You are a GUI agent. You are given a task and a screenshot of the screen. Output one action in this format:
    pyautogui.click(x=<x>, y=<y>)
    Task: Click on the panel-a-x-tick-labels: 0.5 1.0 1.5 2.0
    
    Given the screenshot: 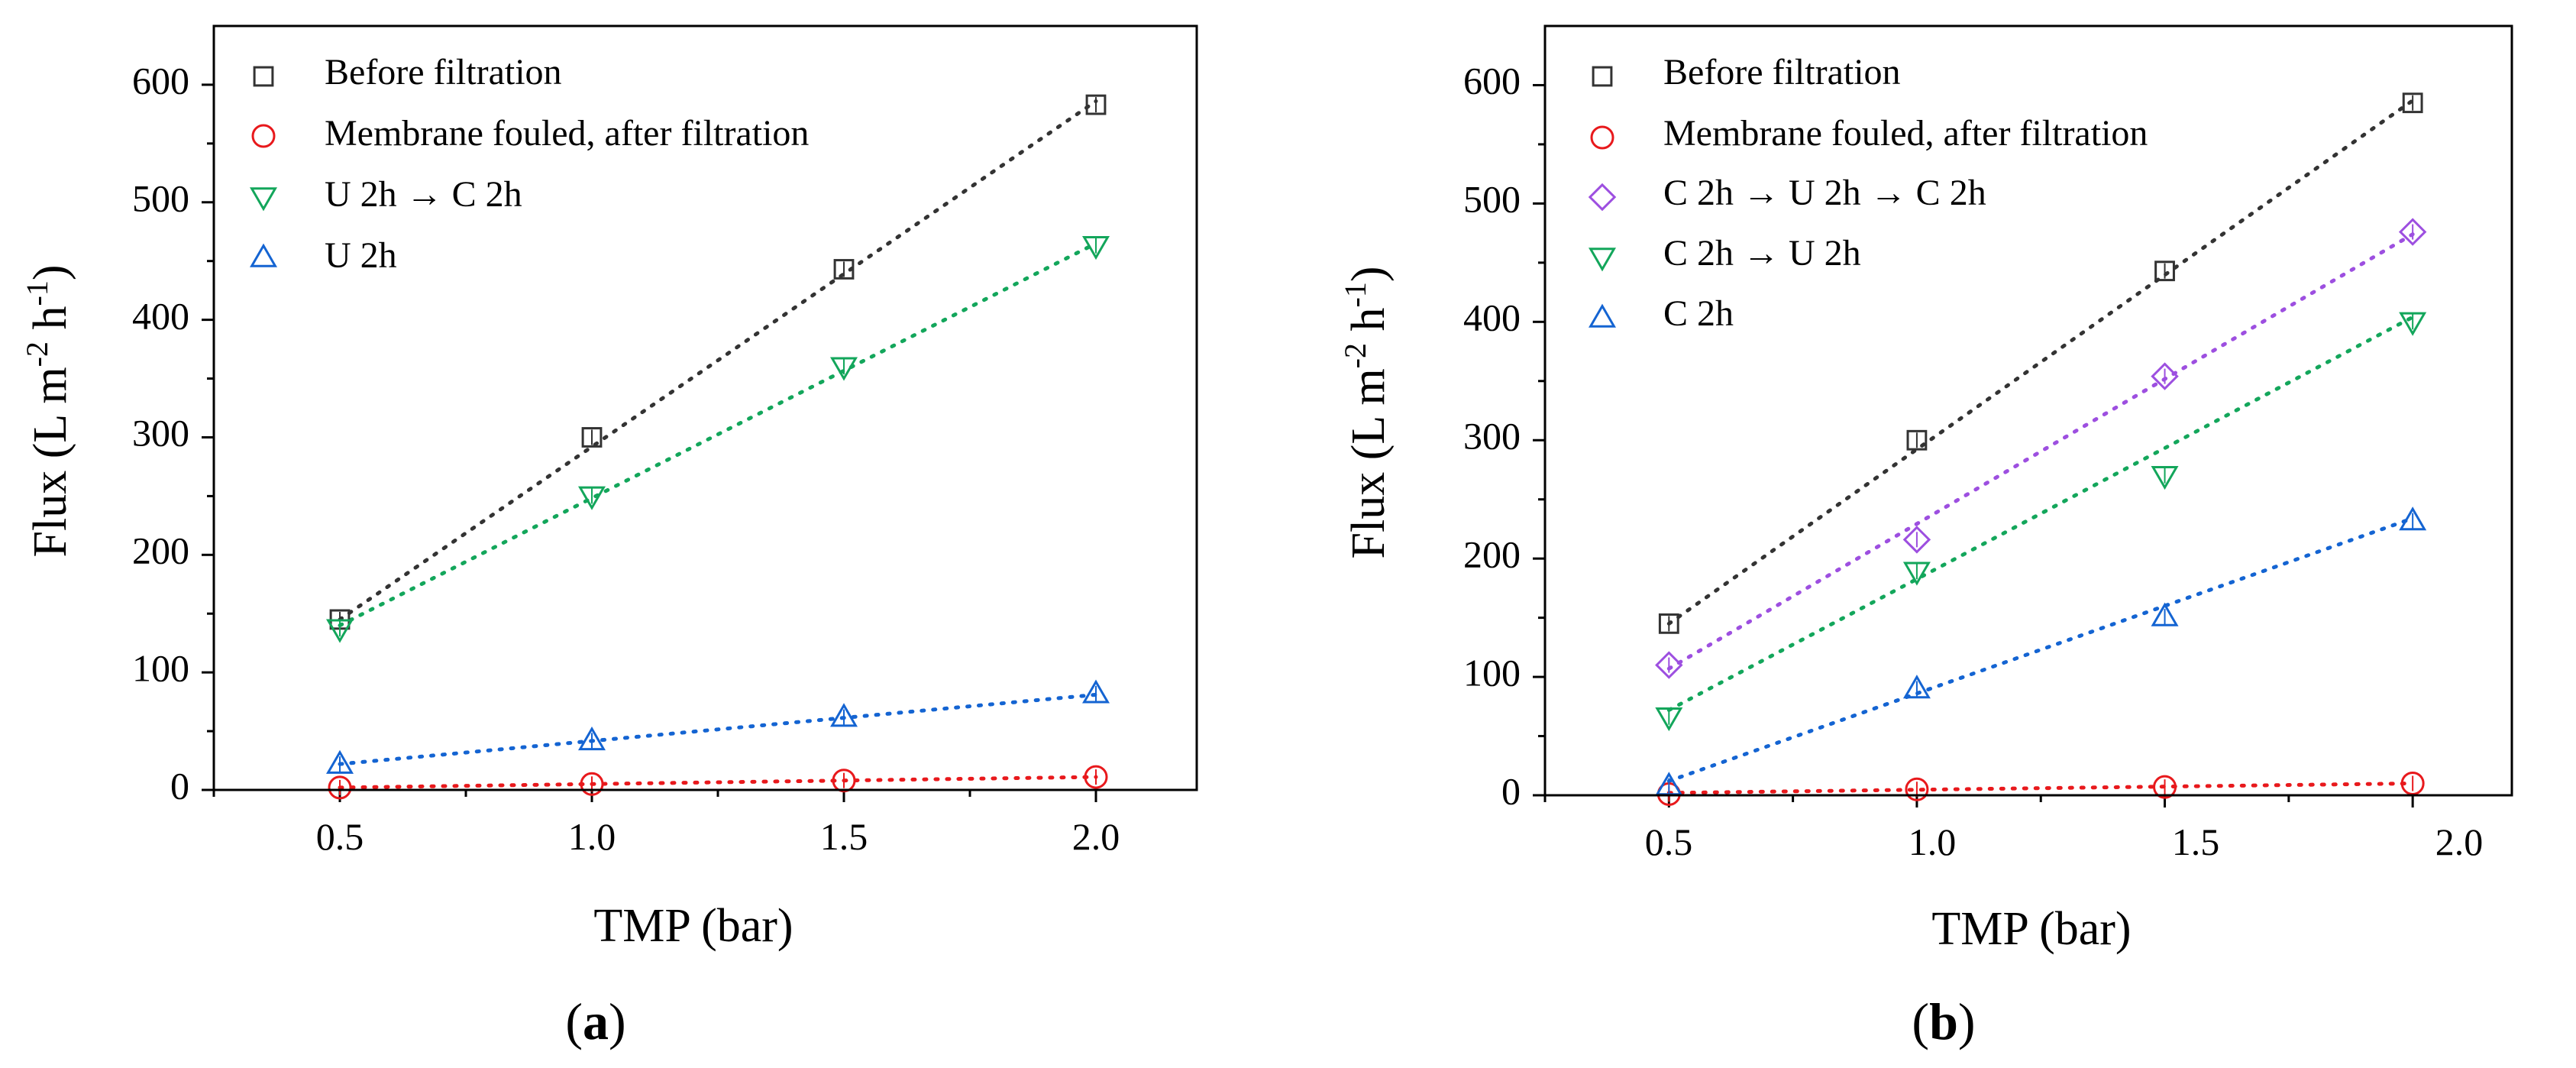 What is the action you would take?
    pyautogui.click(x=718, y=836)
    